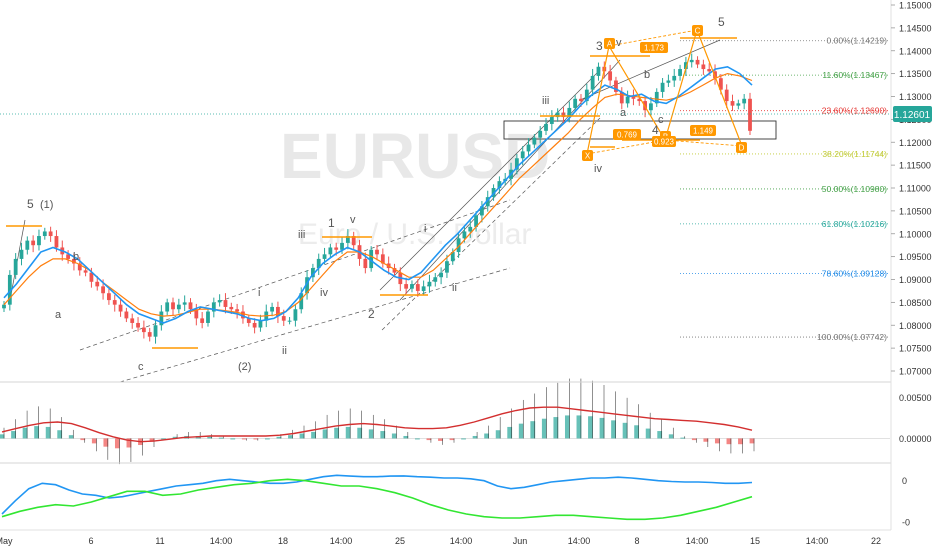 The image size is (932, 555). Describe the element at coordinates (30, 204) in the screenshot. I see `wave-label: 5` at that location.